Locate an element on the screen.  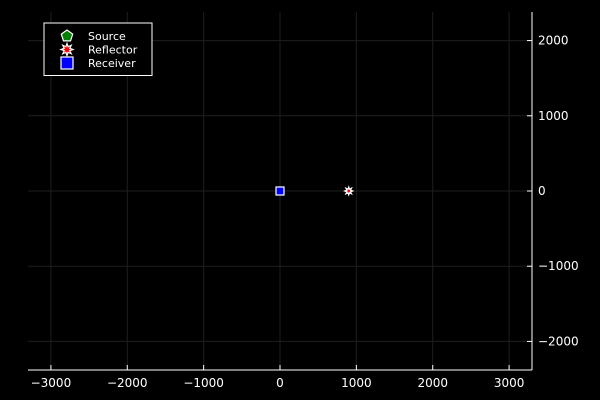
legend-label-reflector: Reflector is located at coordinates (113, 50).